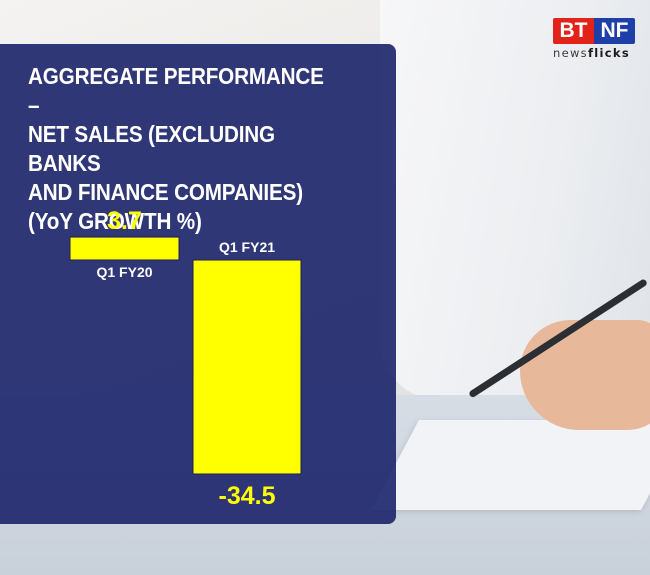 The height and width of the screenshot is (575, 650). What do you see at coordinates (124, 221) in the screenshot?
I see `value-label: 3.7` at bounding box center [124, 221].